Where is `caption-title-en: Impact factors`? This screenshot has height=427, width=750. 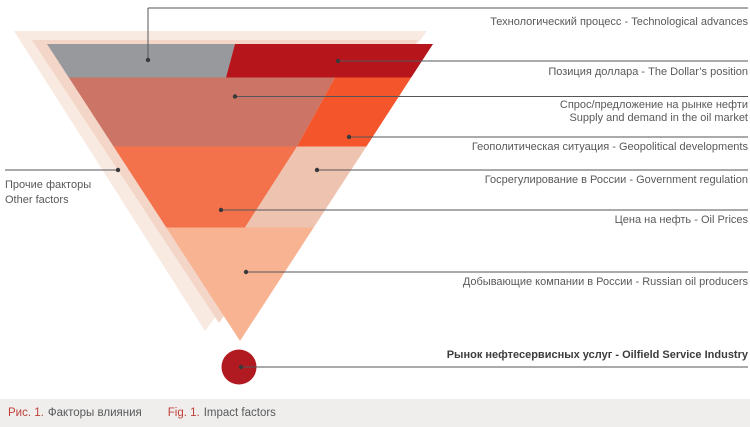 caption-title-en: Impact factors is located at coordinates (239, 413).